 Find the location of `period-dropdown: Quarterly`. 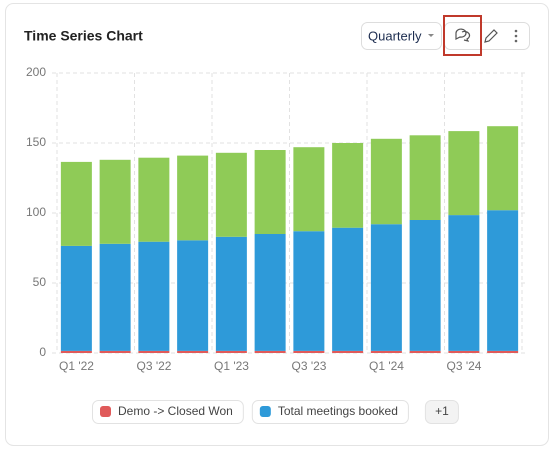

period-dropdown: Quarterly is located at coordinates (401, 36).